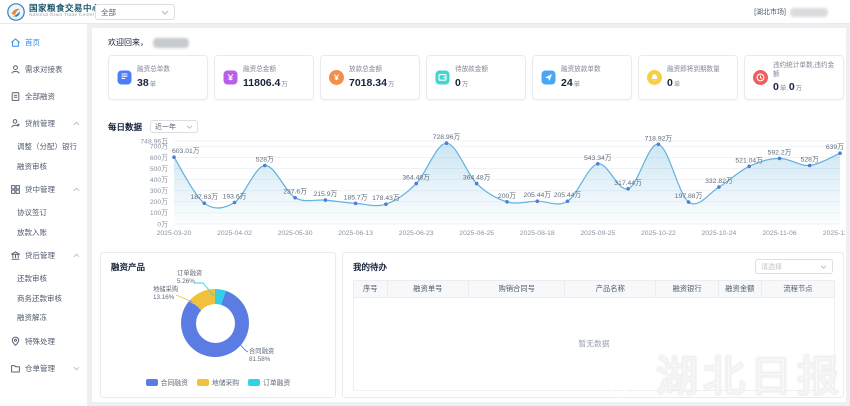  Describe the element at coordinates (159, 180) in the screenshot. I see `svg-text: 400万` at that location.